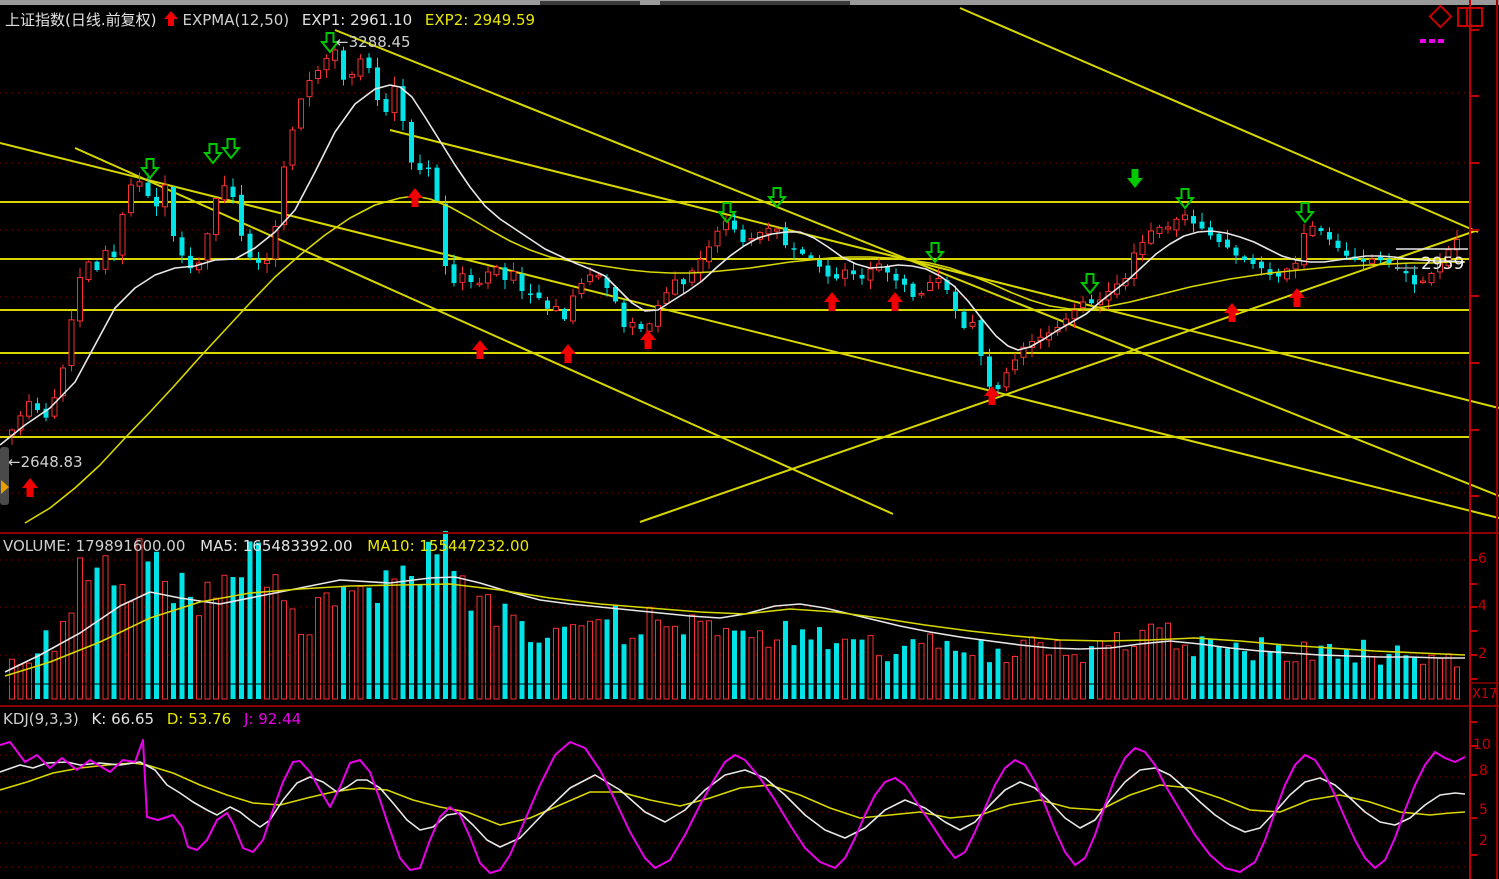 This screenshot has height=879, width=1499. Describe the element at coordinates (1482, 654) in the screenshot. I see `volume-axis-tick-2: 2` at that location.